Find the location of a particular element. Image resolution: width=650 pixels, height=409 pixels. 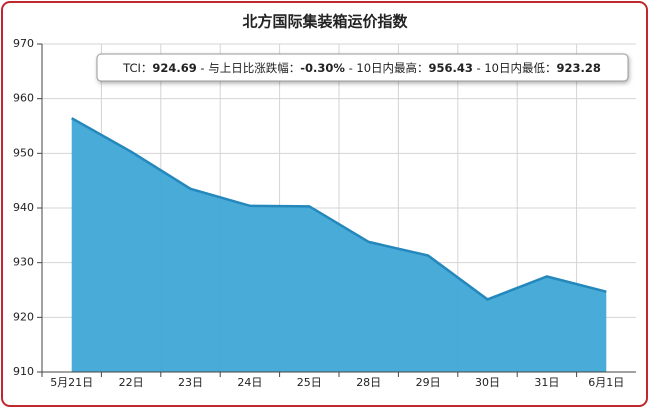

y-tick-label: 950 is located at coordinates (23, 152).